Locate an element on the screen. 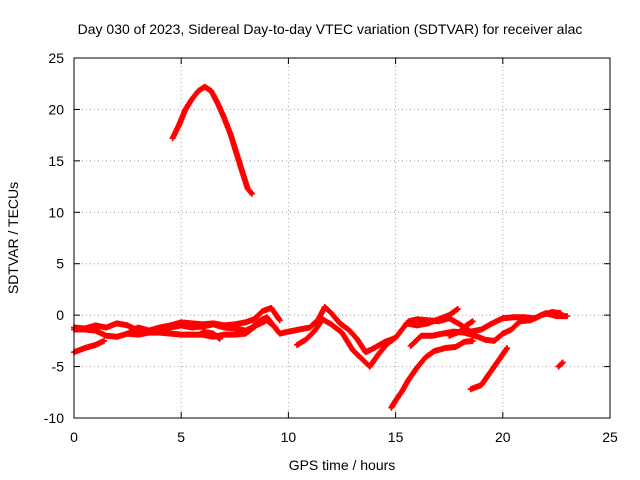 The image size is (640, 480). x-axis-label: GPS time / hours is located at coordinates (342, 465).